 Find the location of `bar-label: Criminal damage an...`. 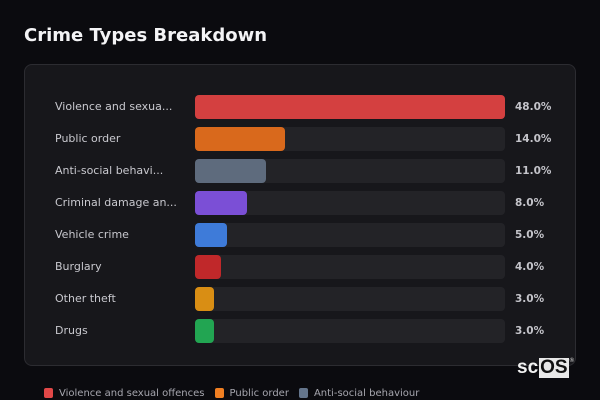

bar-label: Criminal damage an... is located at coordinates (116, 202).